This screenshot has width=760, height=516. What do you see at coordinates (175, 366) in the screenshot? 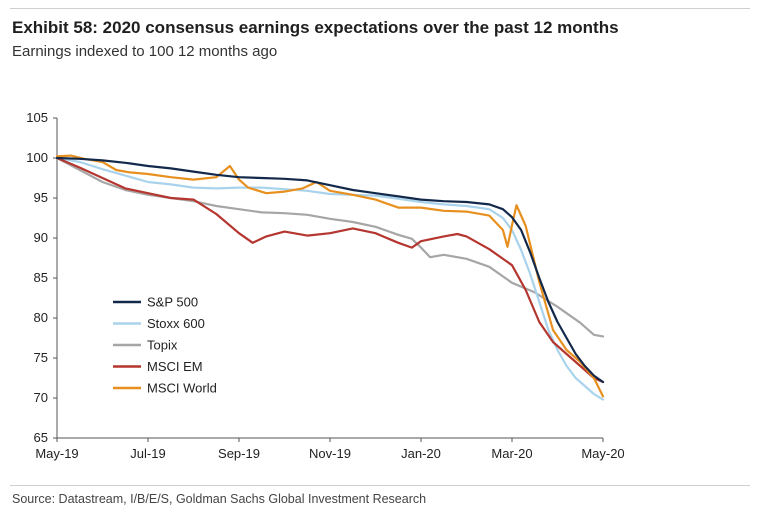
I see `legend-label: MSCI EM` at bounding box center [175, 366].